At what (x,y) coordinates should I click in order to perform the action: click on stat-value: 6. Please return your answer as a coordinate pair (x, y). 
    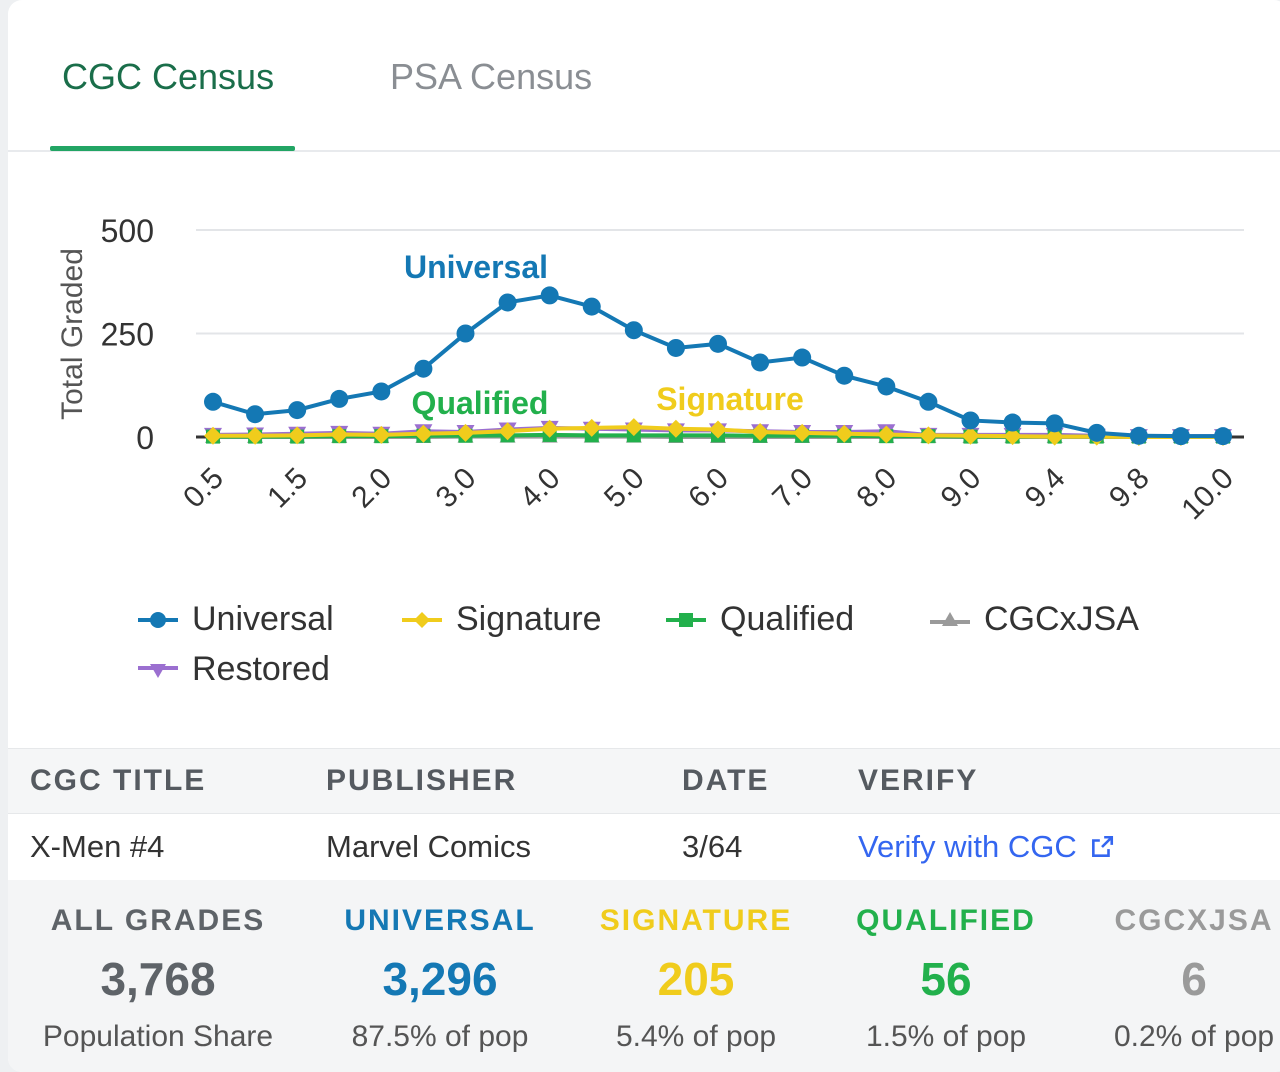
    Looking at the image, I should click on (1194, 979).